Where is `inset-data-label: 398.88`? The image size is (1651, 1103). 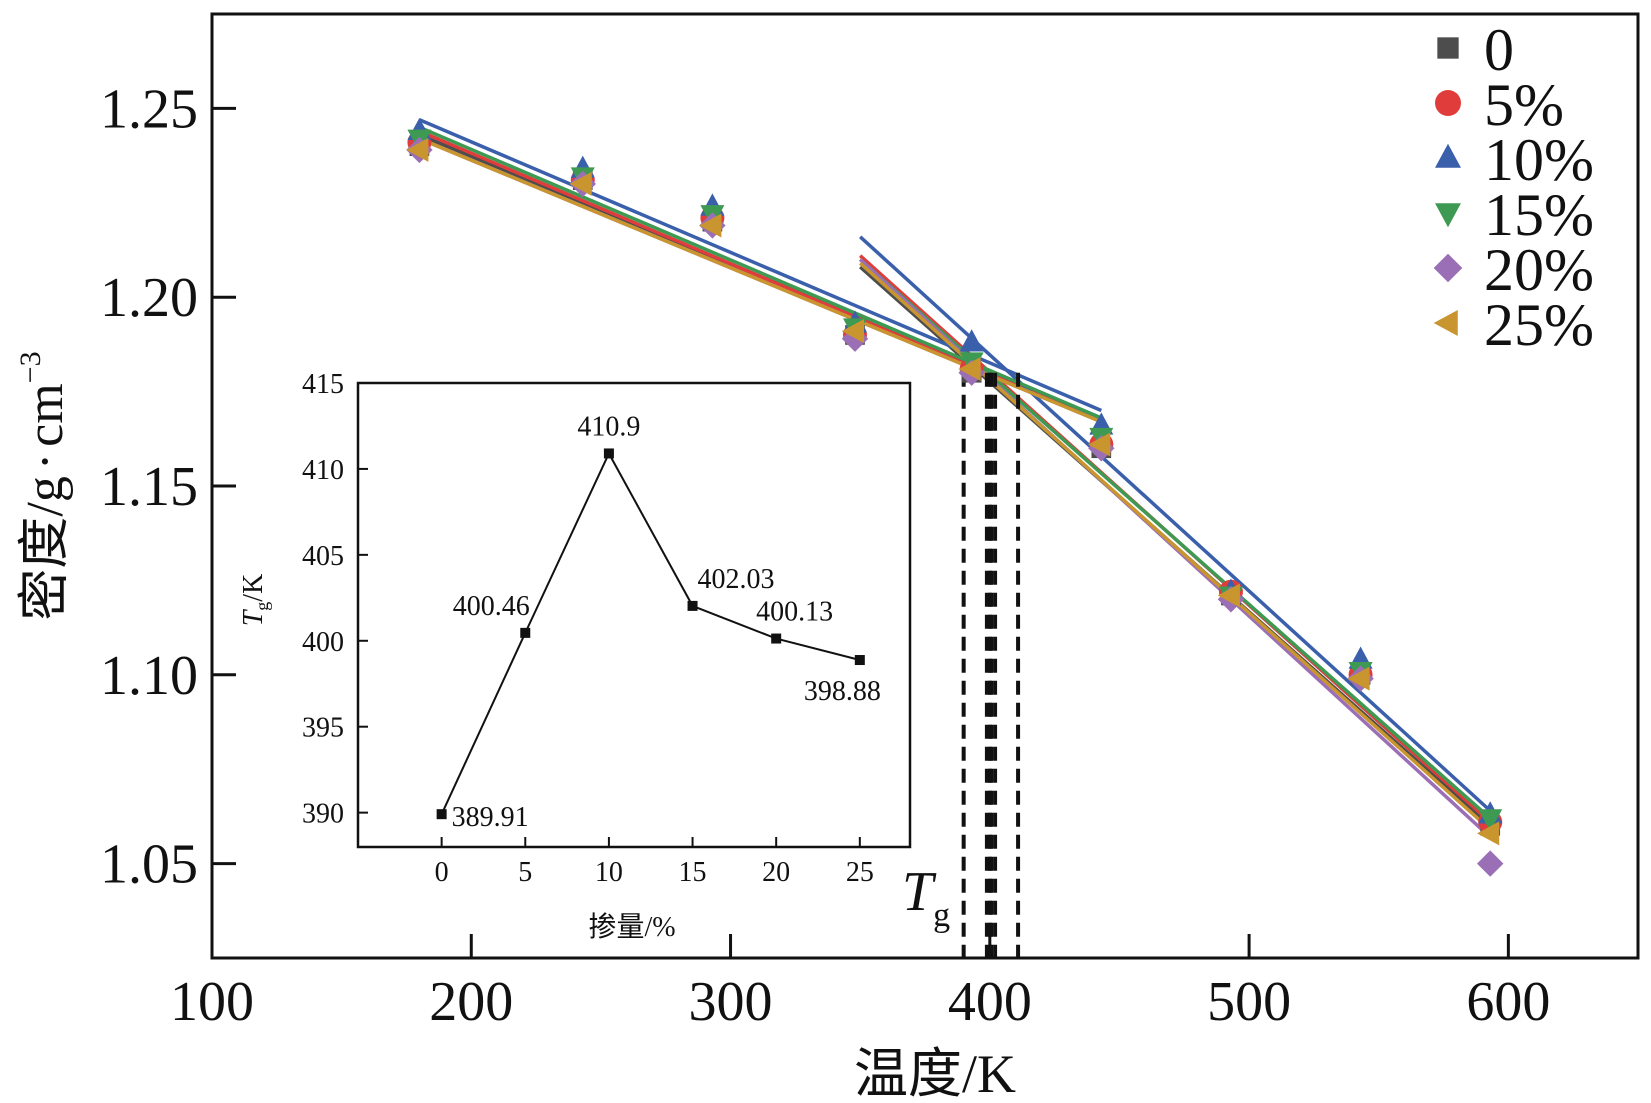
inset-data-label: 398.88 is located at coordinates (842, 691).